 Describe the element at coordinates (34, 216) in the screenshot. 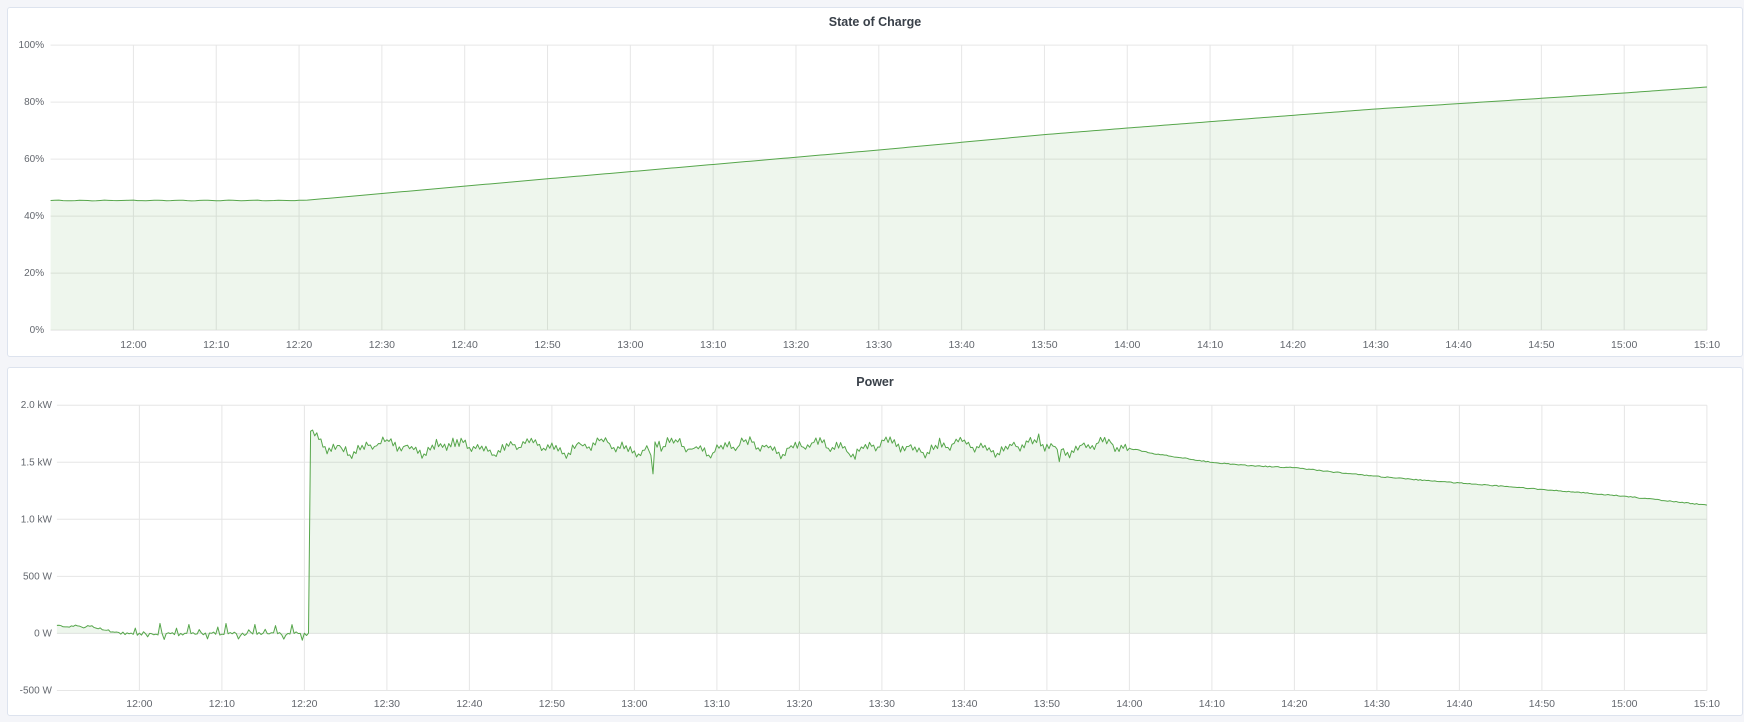

I see `svg-text: 40%` at that location.